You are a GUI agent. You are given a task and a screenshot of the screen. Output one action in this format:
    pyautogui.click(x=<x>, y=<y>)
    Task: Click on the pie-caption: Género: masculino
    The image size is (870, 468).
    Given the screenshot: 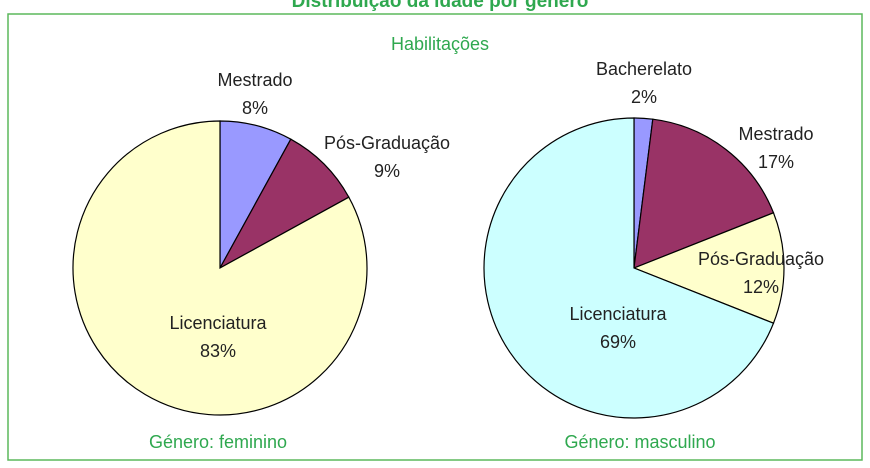 What is the action you would take?
    pyautogui.click(x=639, y=442)
    